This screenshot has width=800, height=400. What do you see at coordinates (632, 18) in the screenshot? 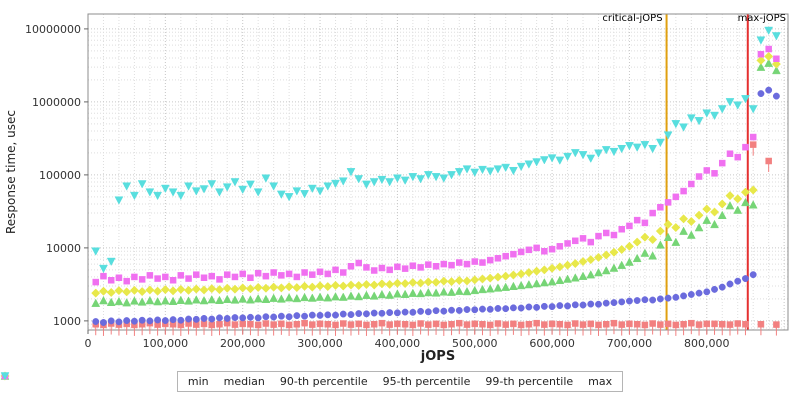
I see `critical-jops-label: critical-jOPS` at bounding box center [632, 18].